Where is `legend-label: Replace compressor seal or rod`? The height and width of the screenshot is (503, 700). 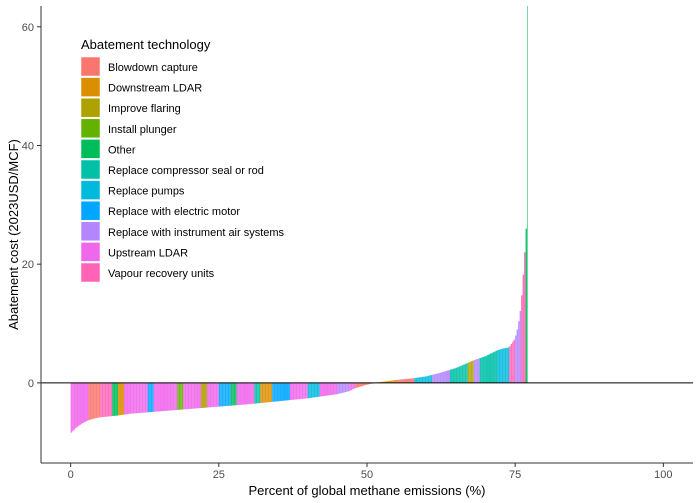 legend-label: Replace compressor seal or rod is located at coordinates (186, 171).